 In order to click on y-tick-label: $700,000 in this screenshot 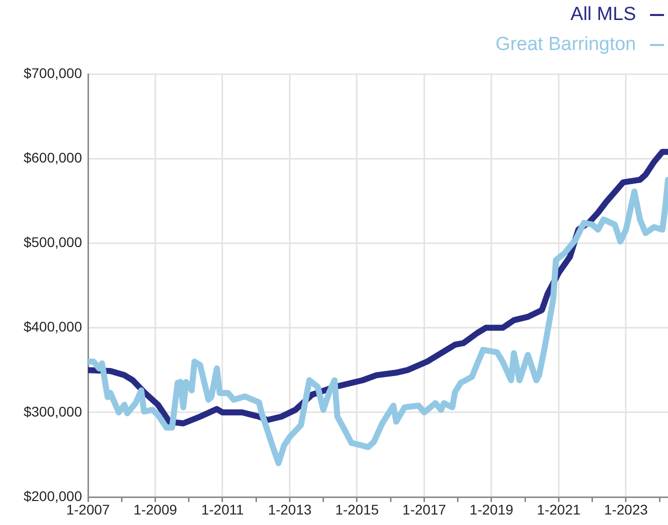, I will do `click(53, 72)`.